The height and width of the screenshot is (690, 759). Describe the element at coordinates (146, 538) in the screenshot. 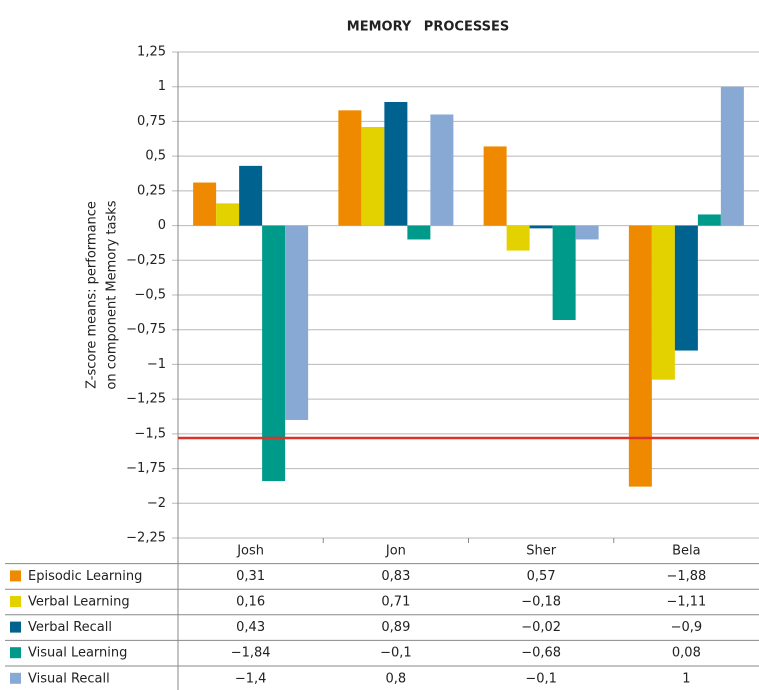

I see `y-tick-label: −2,25` at that location.